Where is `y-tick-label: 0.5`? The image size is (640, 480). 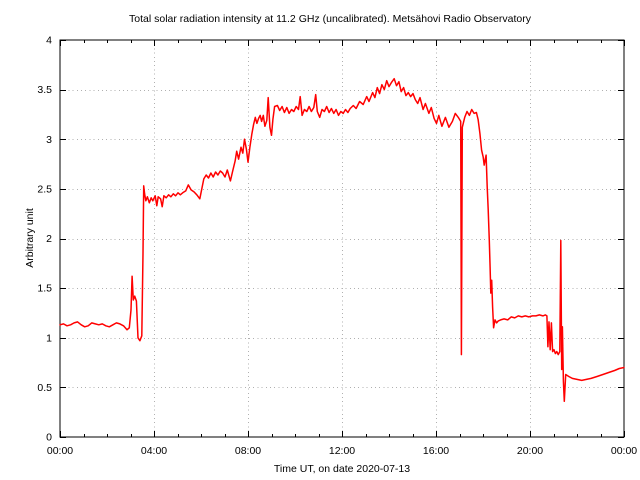 y-tick-label: 0.5 is located at coordinates (44, 388).